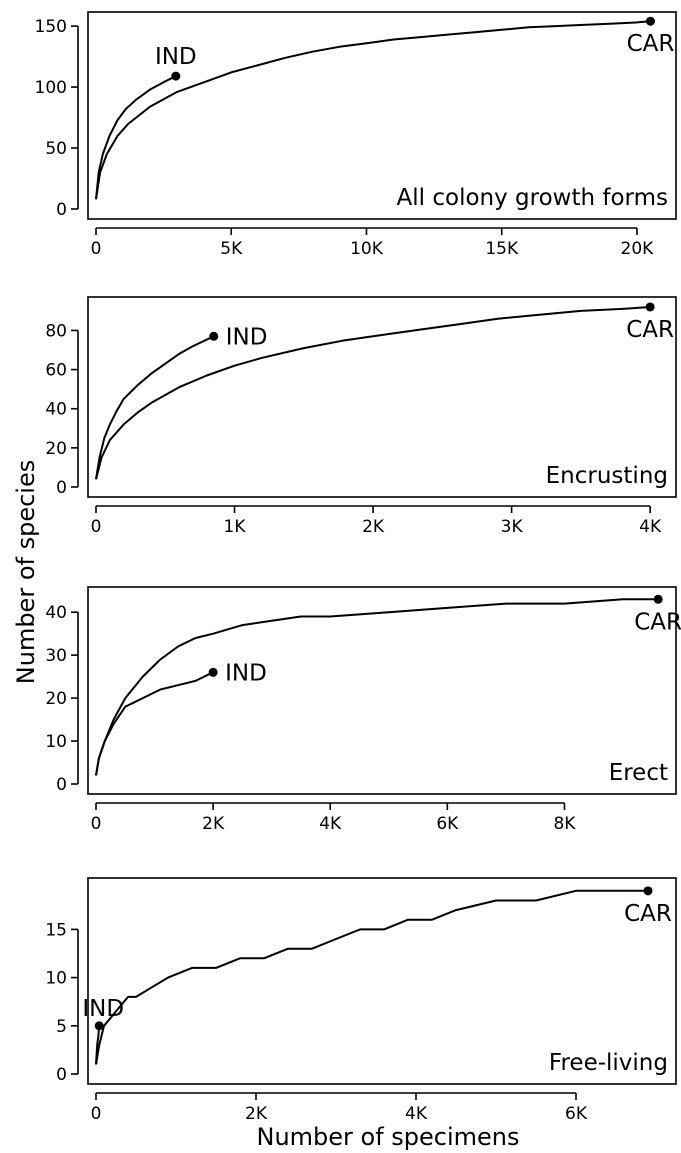 The width and height of the screenshot is (681, 1153). Describe the element at coordinates (502, 249) in the screenshot. I see `x-tick-label: 15K` at that location.